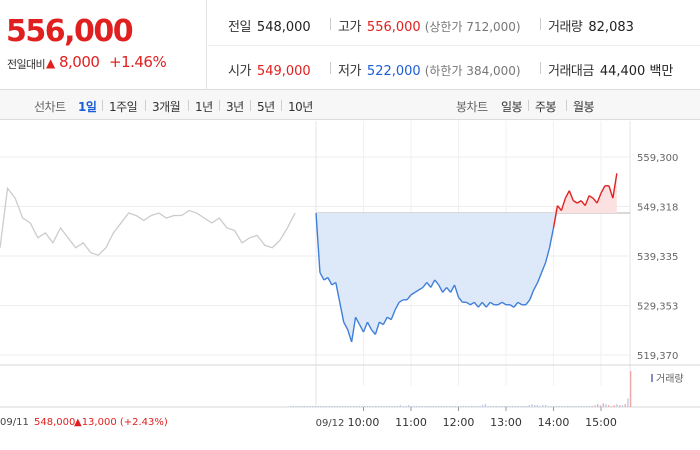 The width and height of the screenshot is (700, 450). Describe the element at coordinates (584, 107) in the screenshot. I see `tab-monthly-candle: 월봉` at that location.